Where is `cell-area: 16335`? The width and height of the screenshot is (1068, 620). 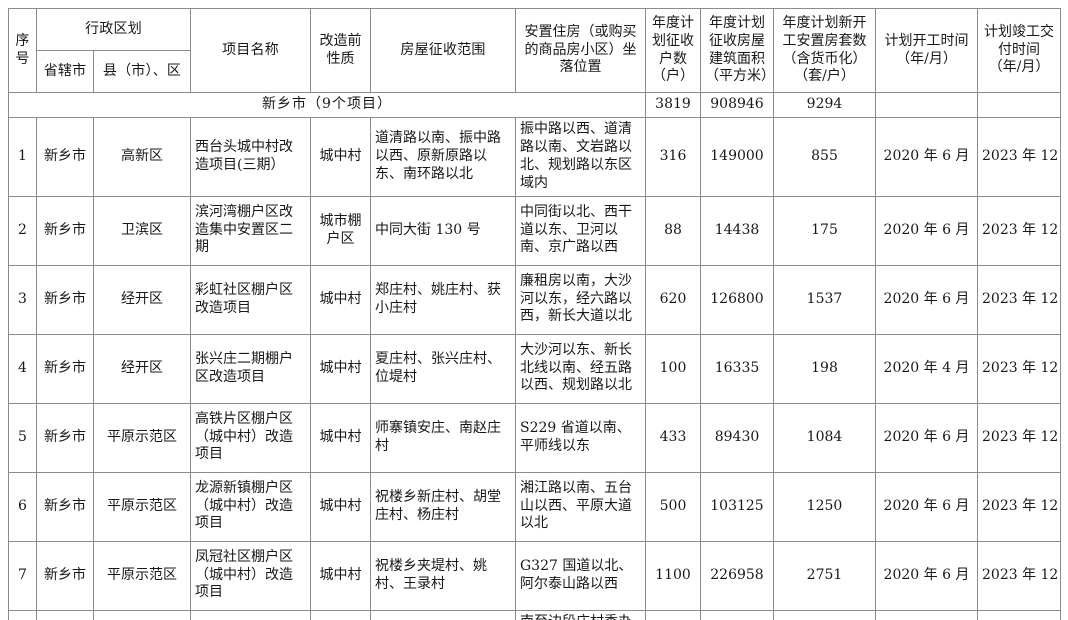
cell-area: 16335 is located at coordinates (737, 368).